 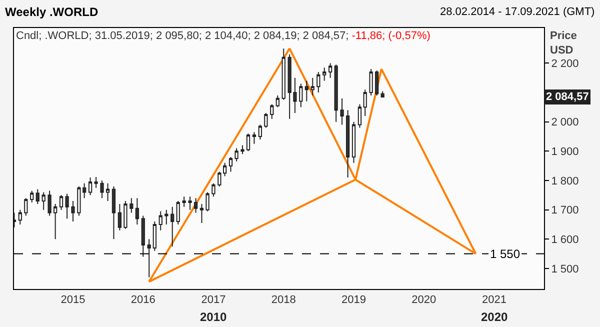 I want to click on annotation: -11,86; (-0,57%), so click(x=391, y=36).